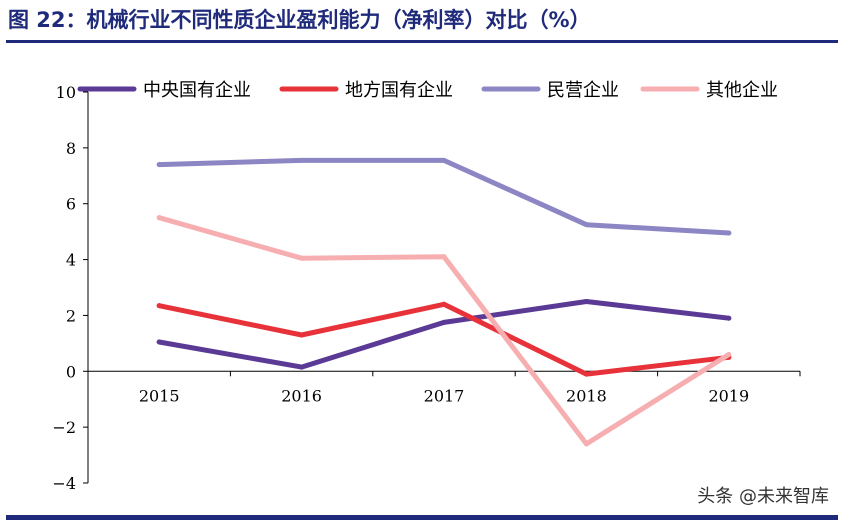 The height and width of the screenshot is (525, 843). What do you see at coordinates (71, 315) in the screenshot?
I see `y-tick-label: 2` at bounding box center [71, 315].